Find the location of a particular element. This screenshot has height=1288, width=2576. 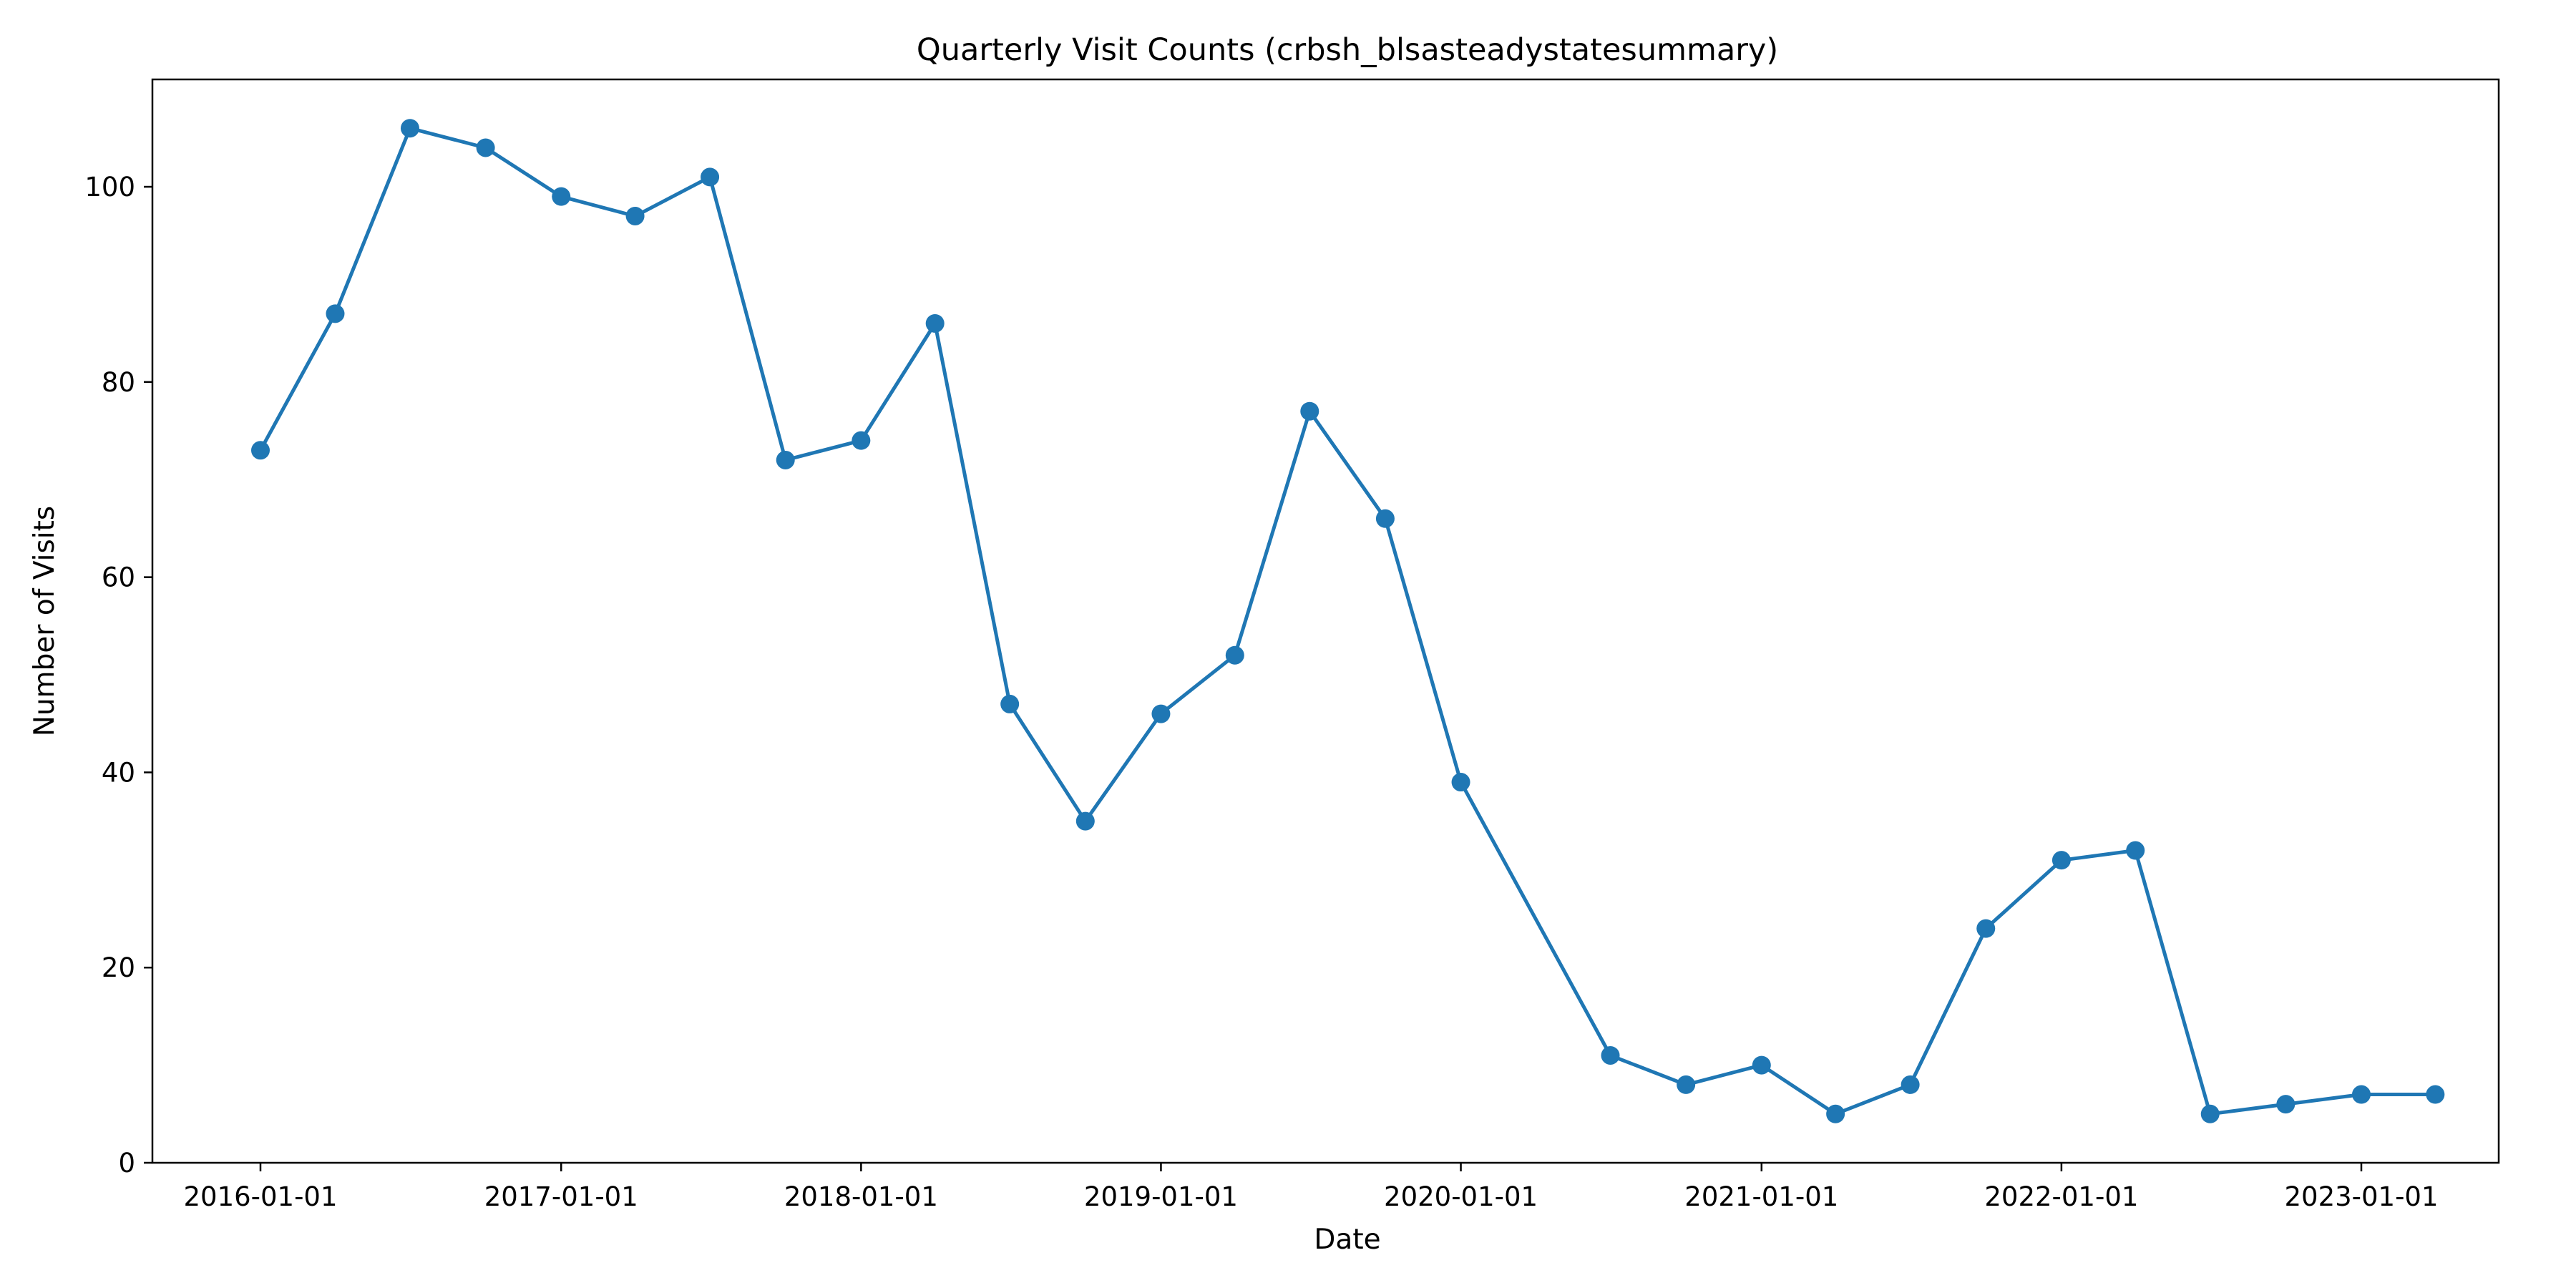

y-axis-label: Number of Visits is located at coordinates (45, 621).